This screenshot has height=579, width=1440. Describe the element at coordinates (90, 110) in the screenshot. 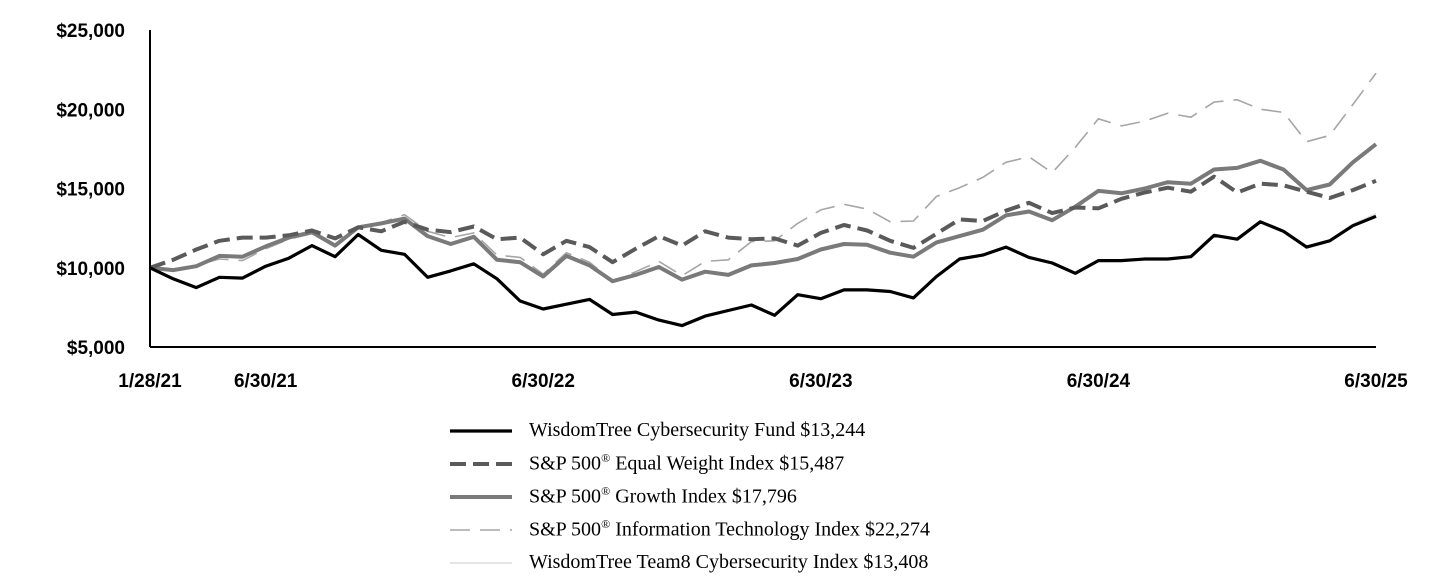

I see `y-tick-label: $20,000` at that location.